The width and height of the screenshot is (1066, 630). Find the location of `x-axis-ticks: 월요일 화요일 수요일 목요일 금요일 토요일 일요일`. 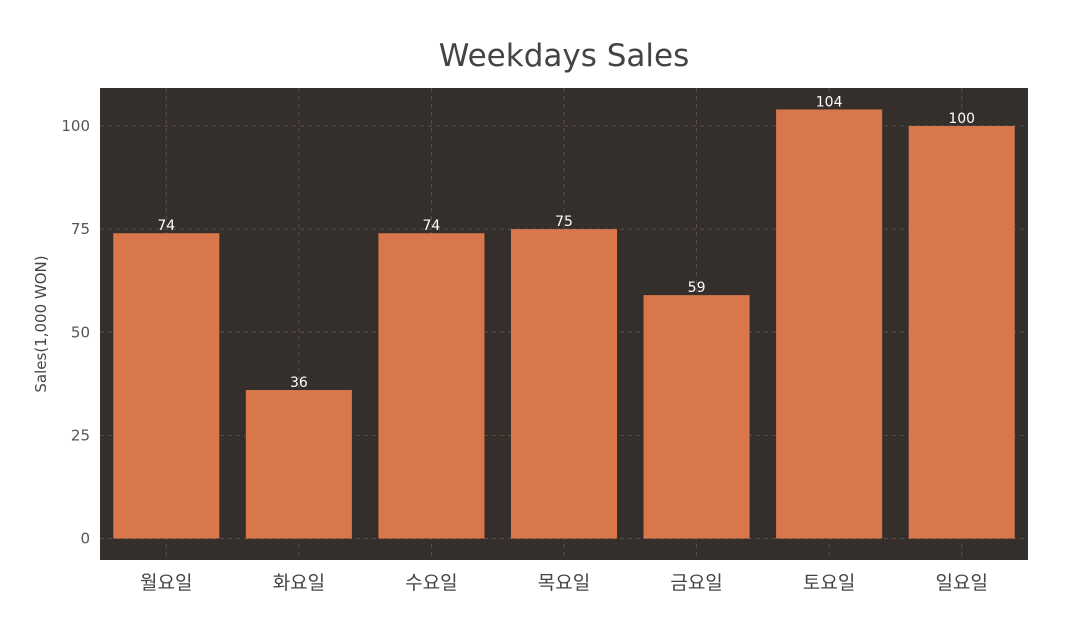

x-axis-ticks: 월요일 화요일 수요일 목요일 금요일 토요일 일요일 is located at coordinates (564, 583).